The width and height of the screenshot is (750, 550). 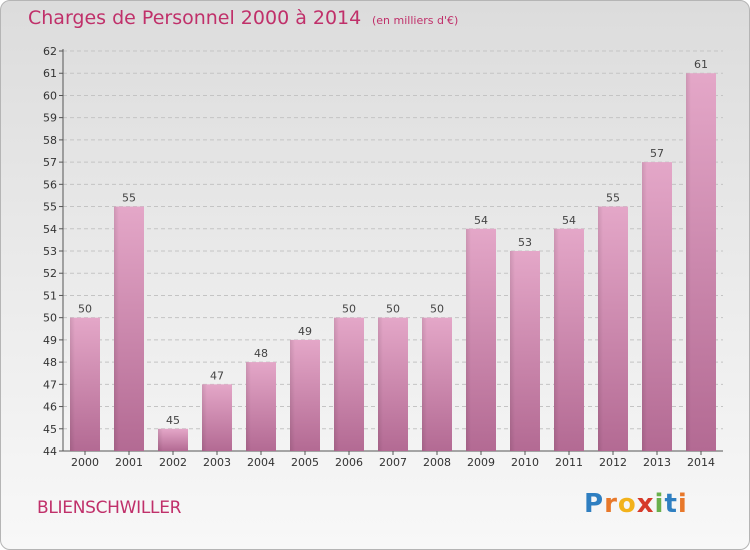 I want to click on y-tick-label: 53, so click(x=50, y=251).